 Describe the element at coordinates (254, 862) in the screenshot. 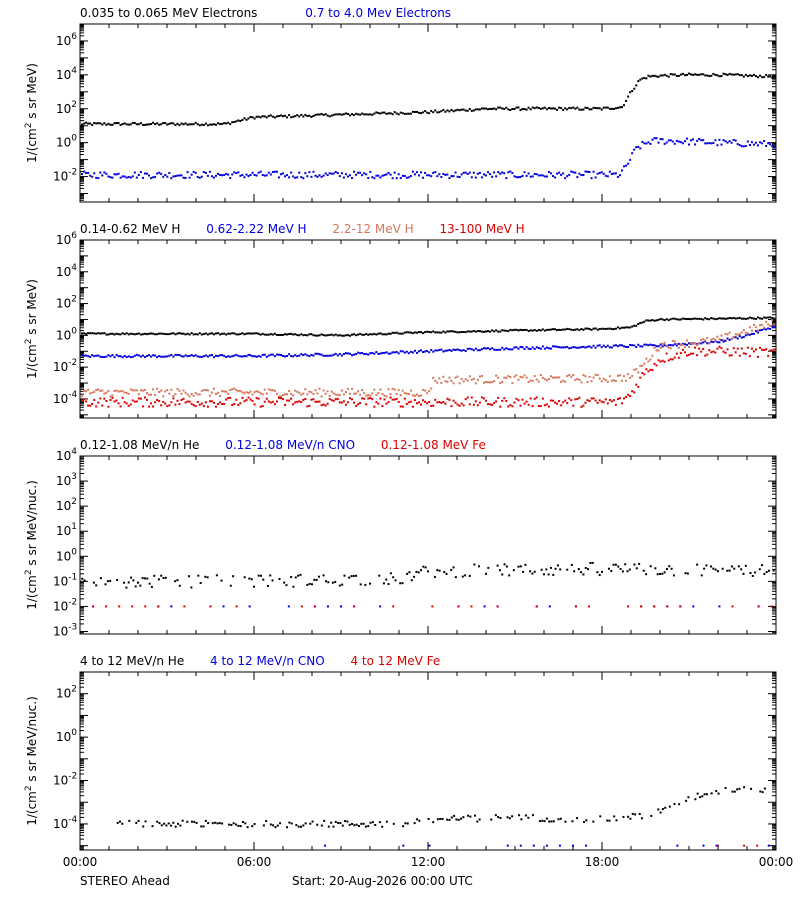

I see `x-tick-label: 06:00` at that location.